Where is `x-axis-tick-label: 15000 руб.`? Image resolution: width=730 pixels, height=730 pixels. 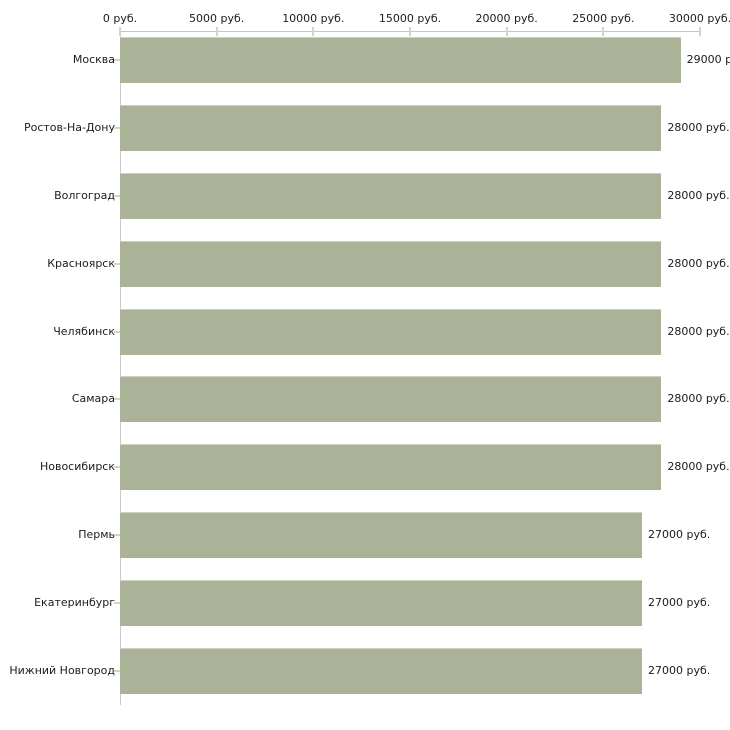
x-axis-tick-label: 15000 руб. is located at coordinates (410, 18).